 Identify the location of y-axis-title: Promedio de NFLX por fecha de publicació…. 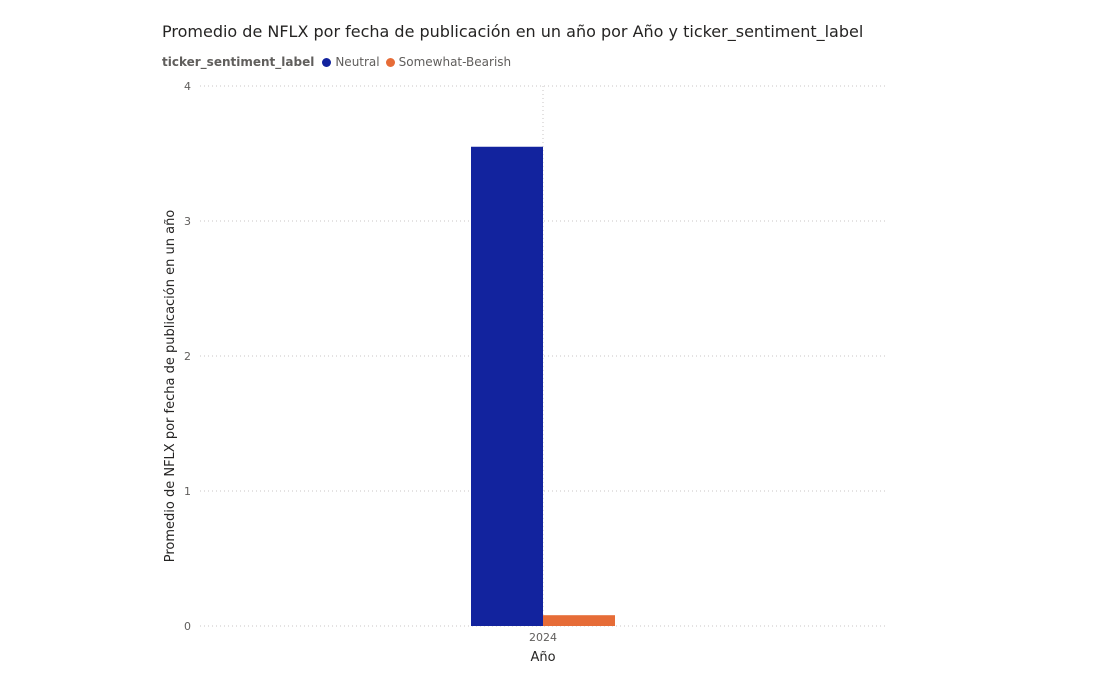
(170, 386).